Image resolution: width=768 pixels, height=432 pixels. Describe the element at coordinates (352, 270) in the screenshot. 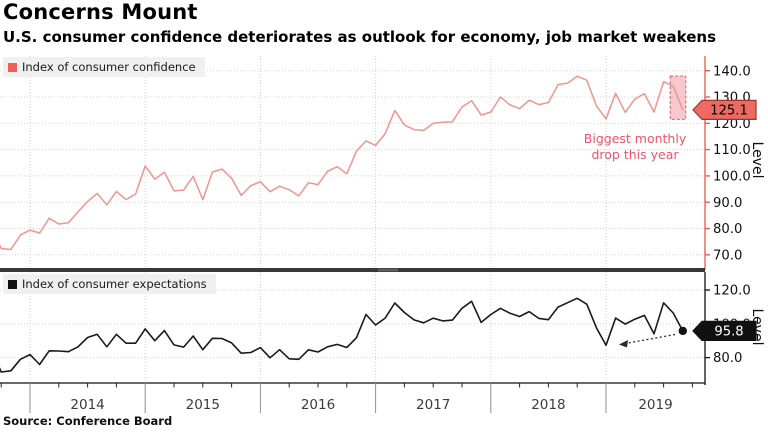

I see `panel-separator` at that location.